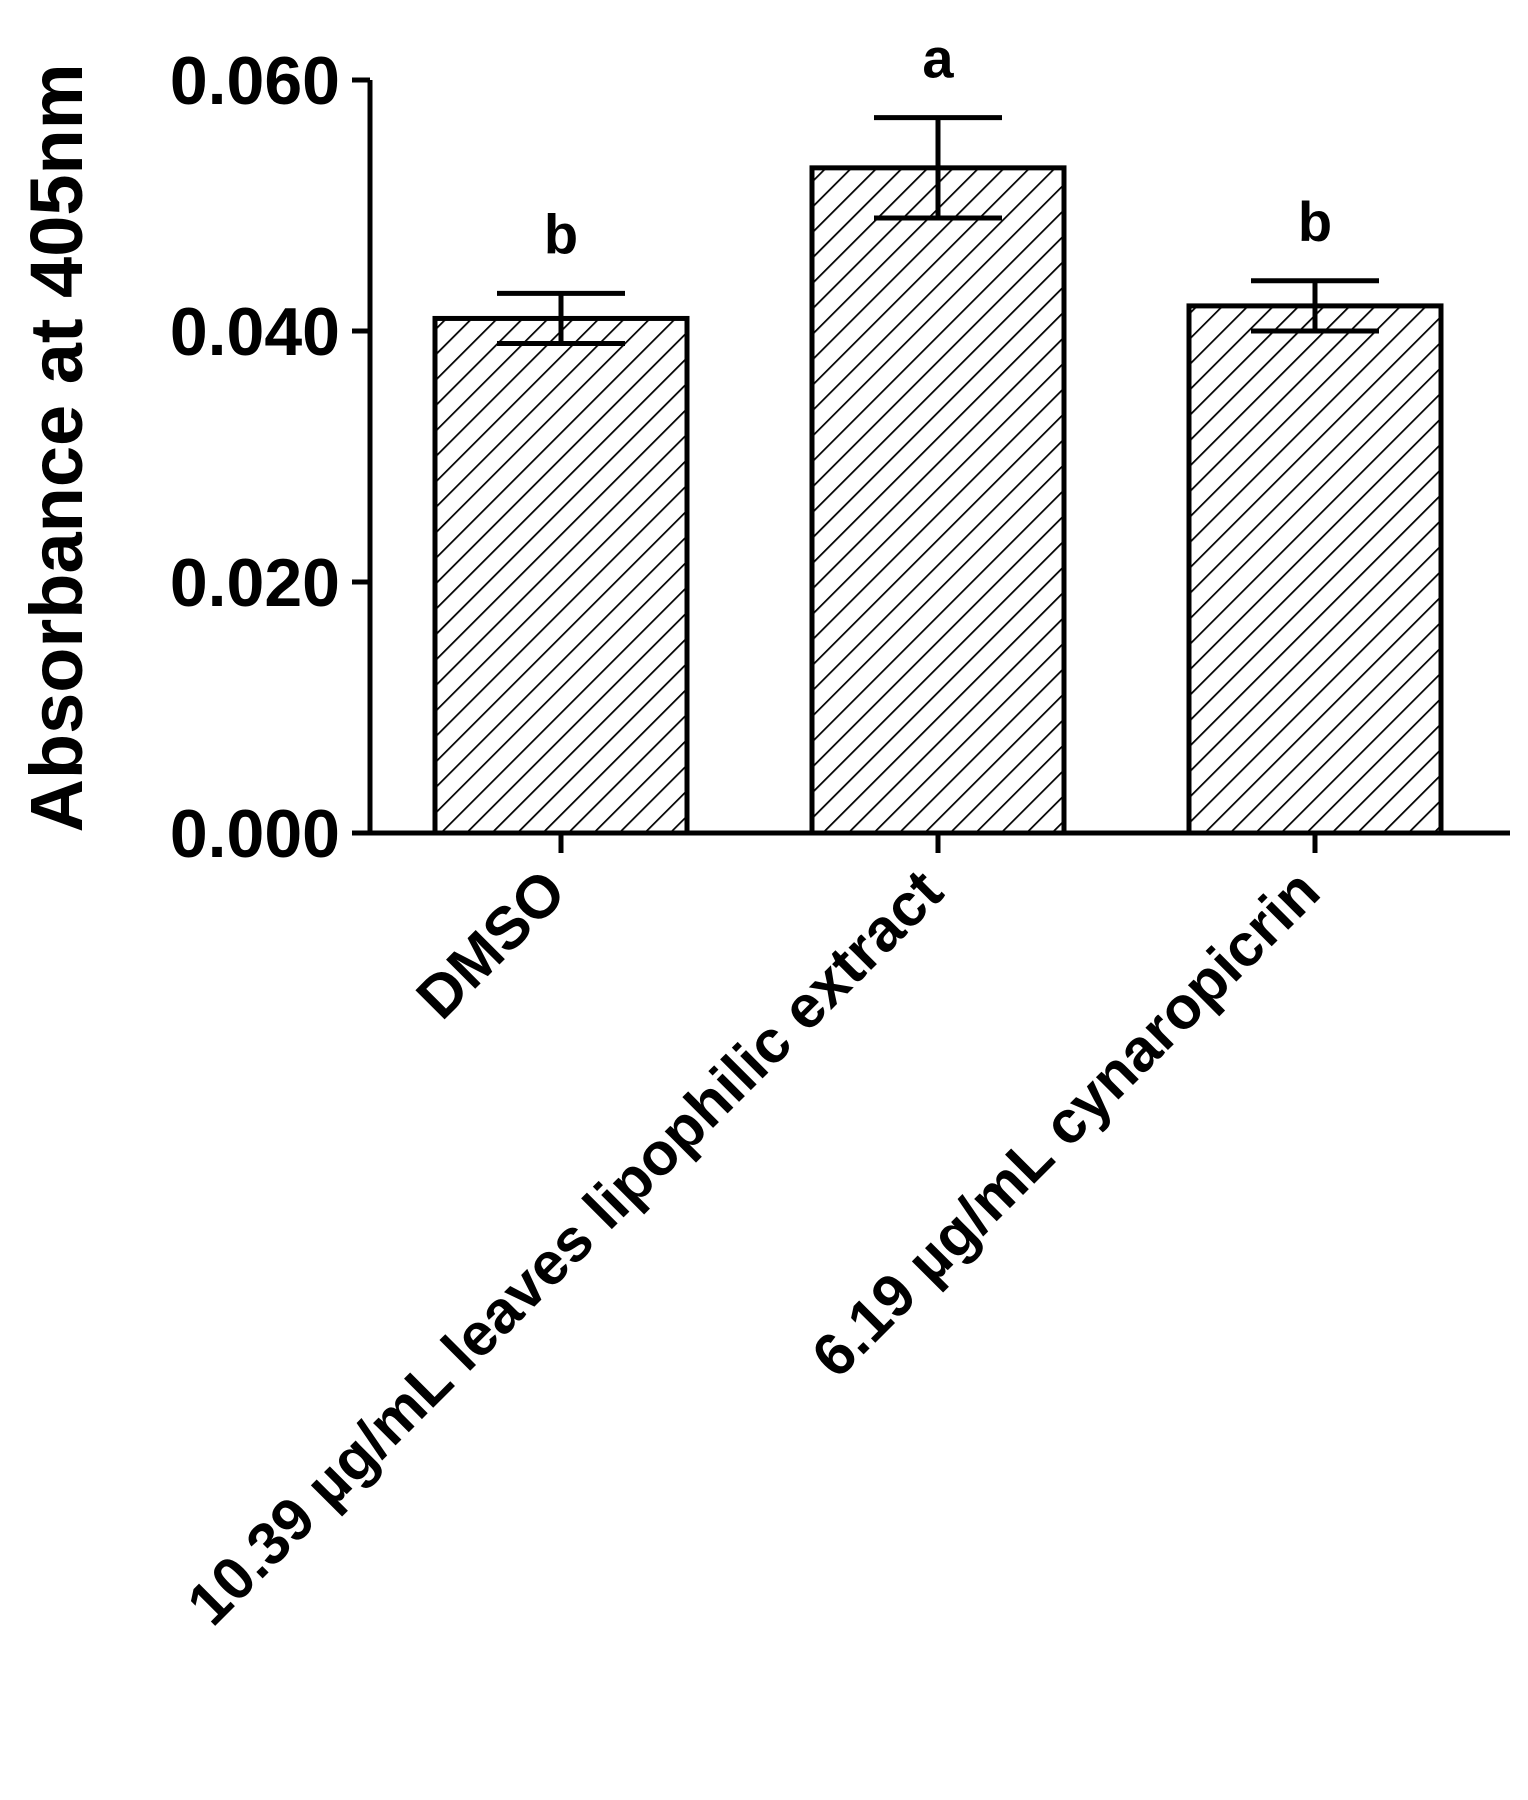  I want to click on y-axis-title: Absorbance at 405nm, so click(56, 447).